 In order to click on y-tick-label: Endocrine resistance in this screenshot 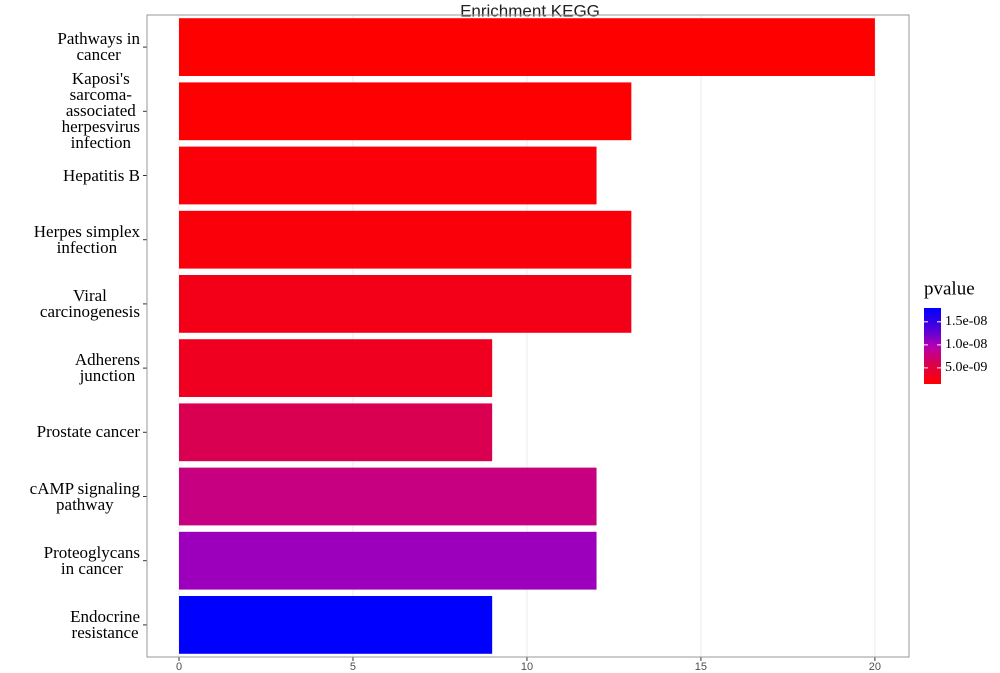, I will do `click(105, 624)`.